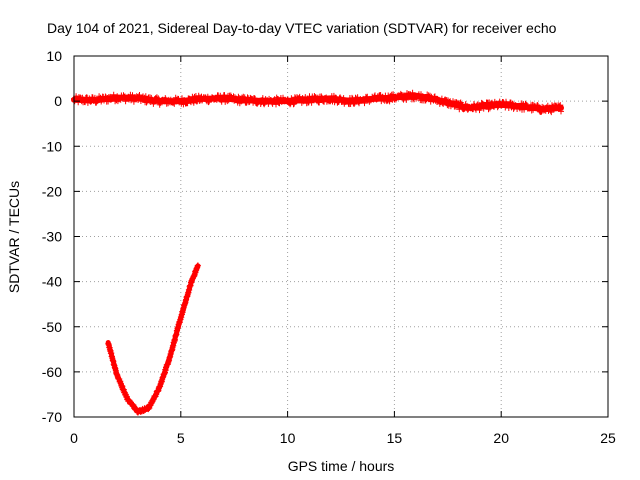  I want to click on x-tick-label: 20, so click(501, 438).